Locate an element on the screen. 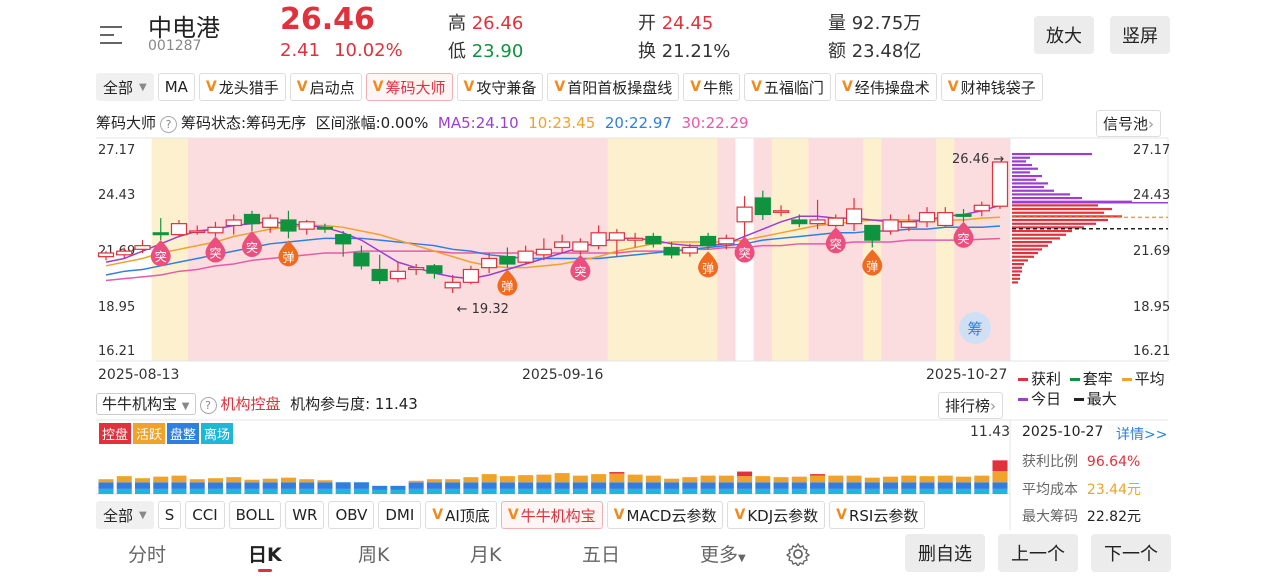 The width and height of the screenshot is (1266, 582). signal-pool-button: 信号池› is located at coordinates (1129, 123).